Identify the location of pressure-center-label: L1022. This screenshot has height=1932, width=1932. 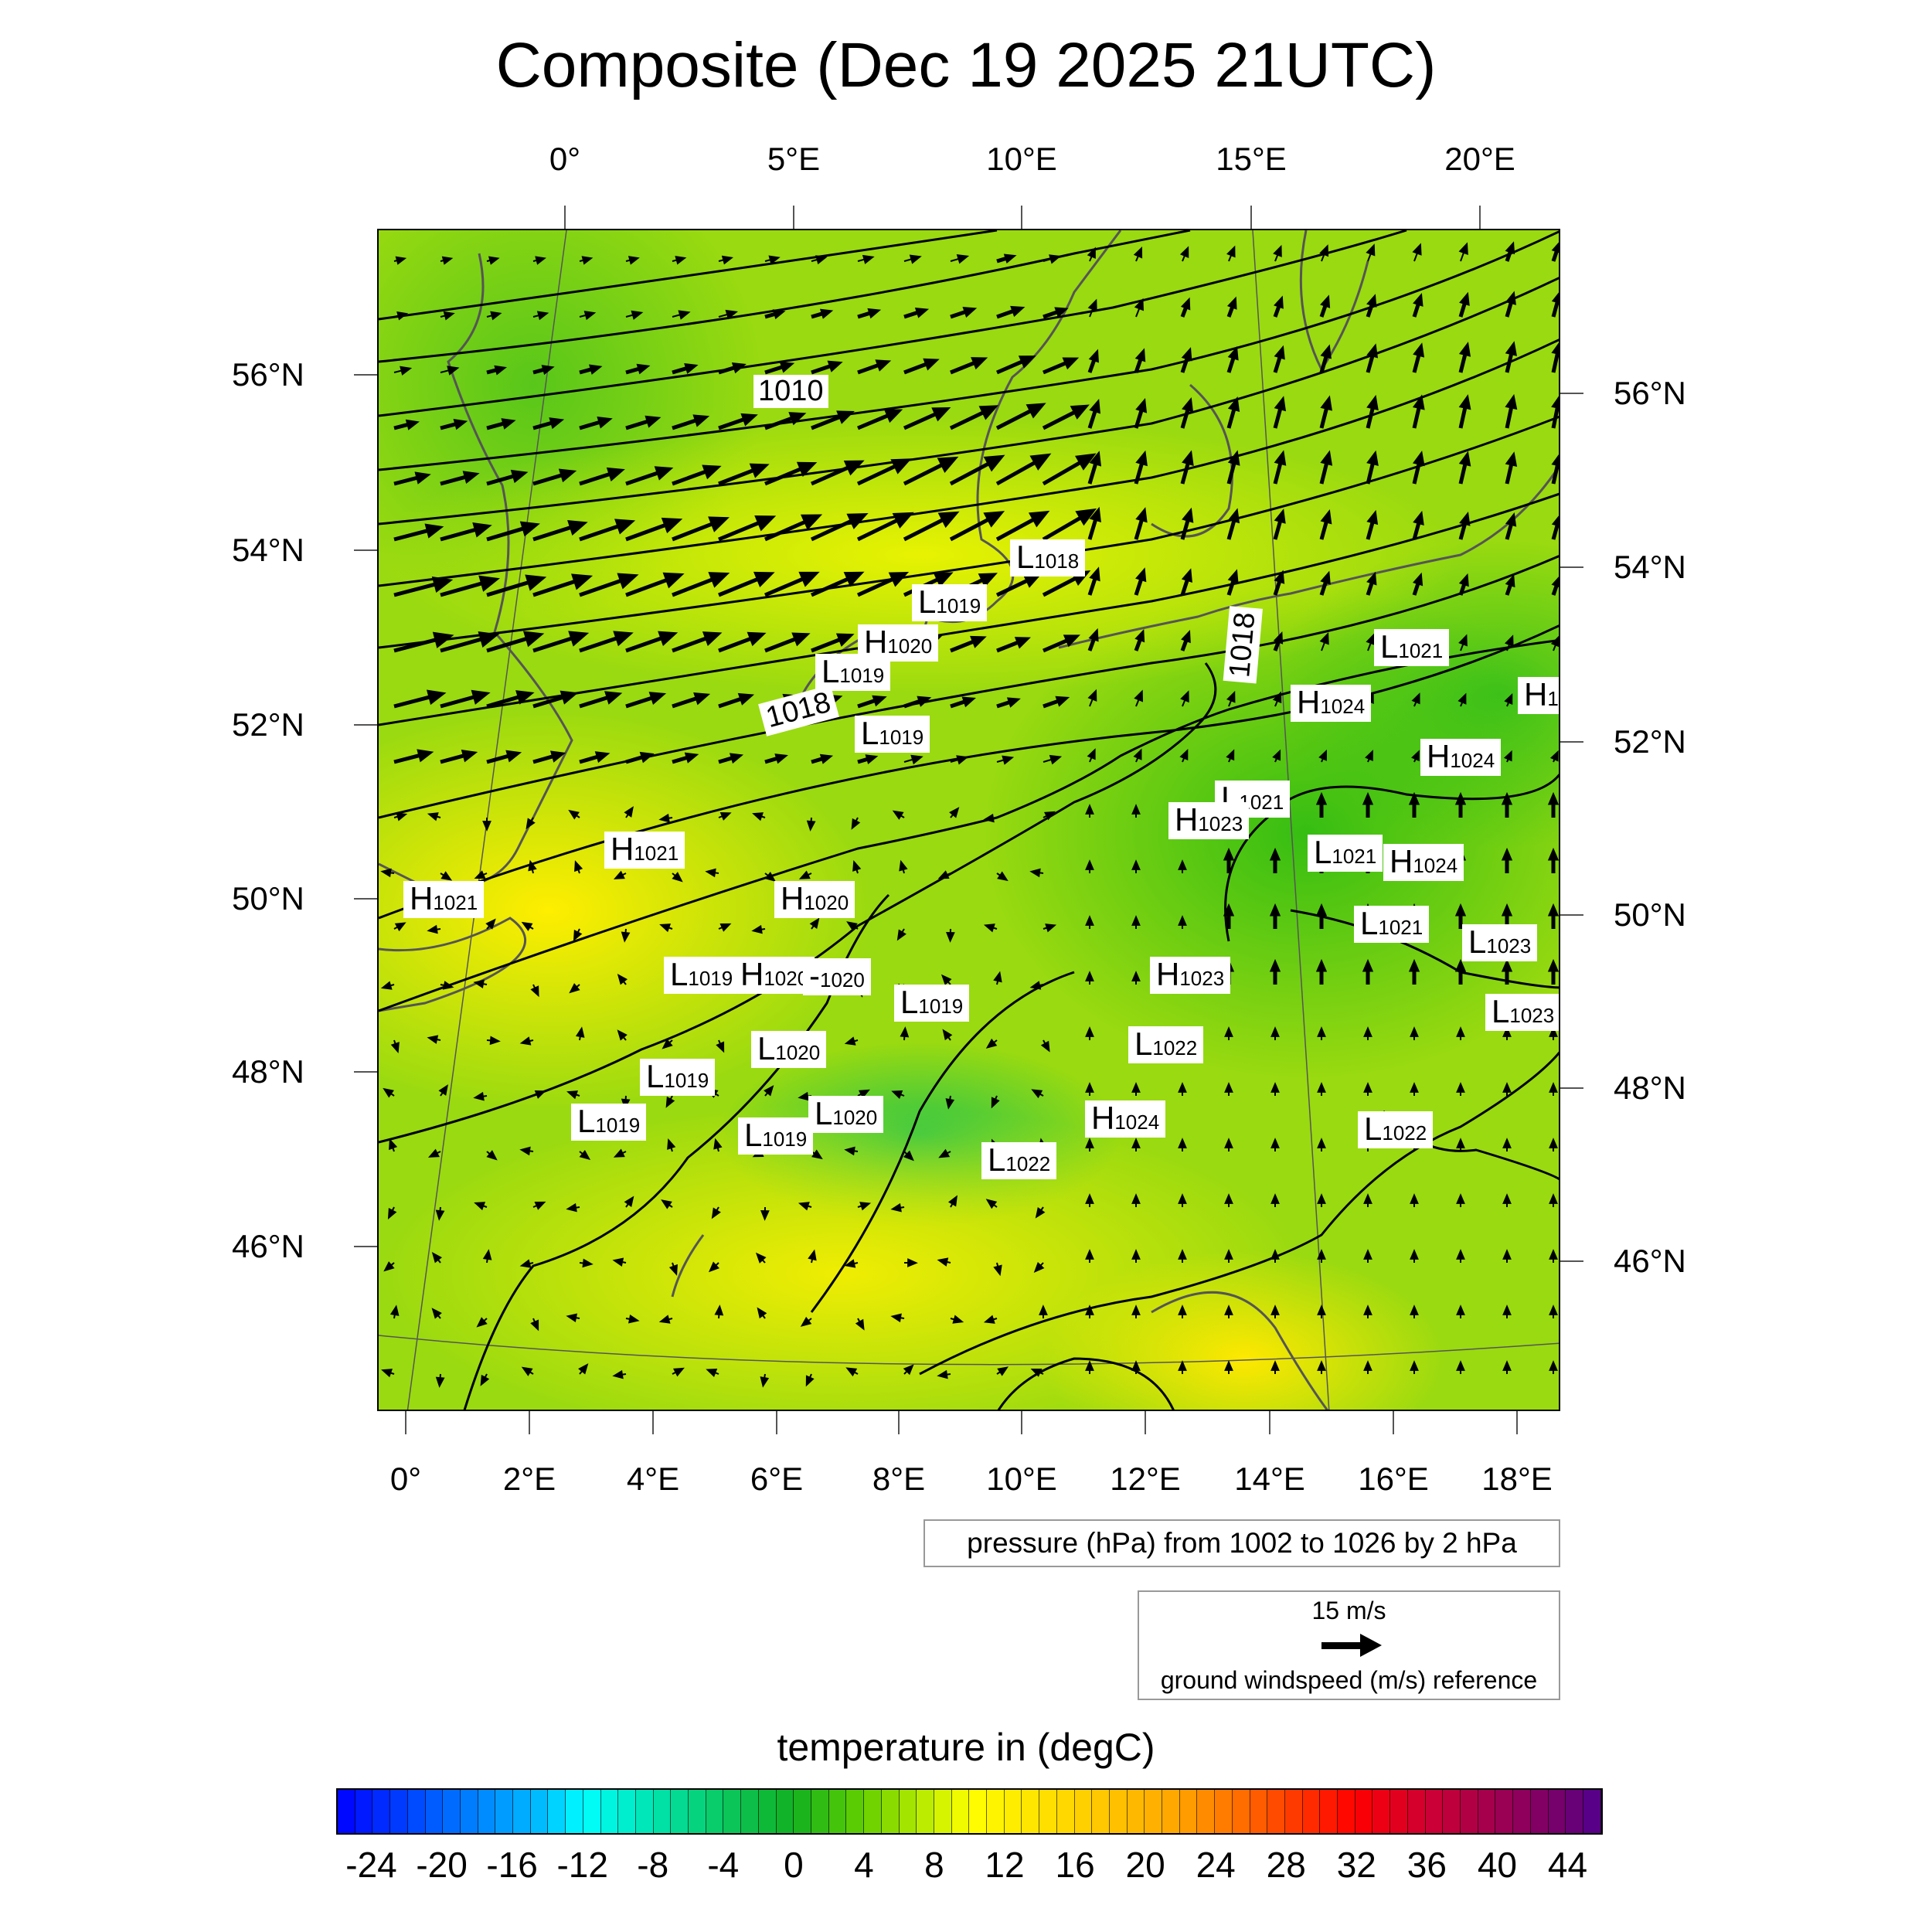
(1396, 1129).